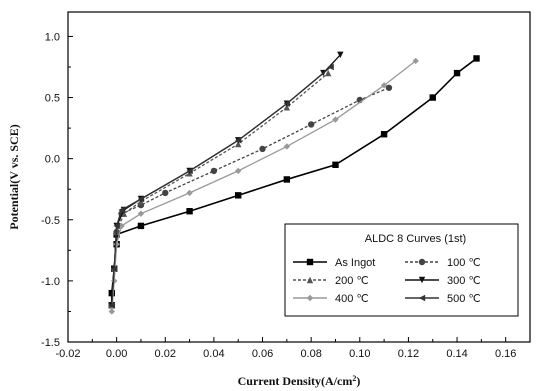 This screenshot has width=541, height=391. I want to click on y-tick-label: -1.5, so click(50, 343).